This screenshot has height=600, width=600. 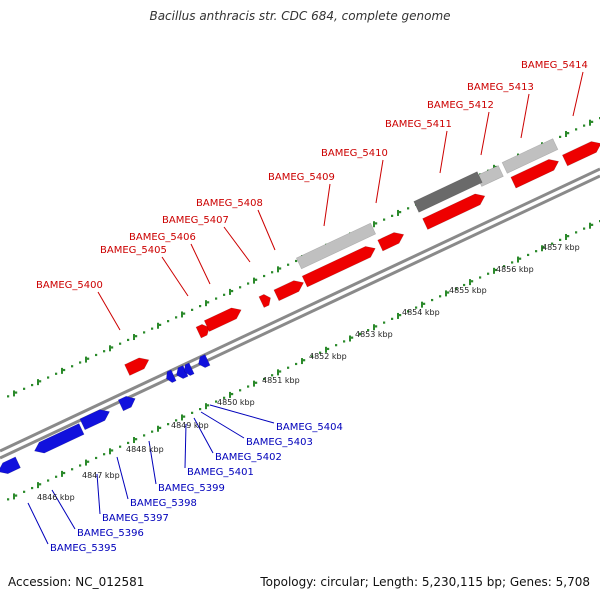 I want to click on forward-gene-label: BAMEG_5414, so click(x=554, y=65).